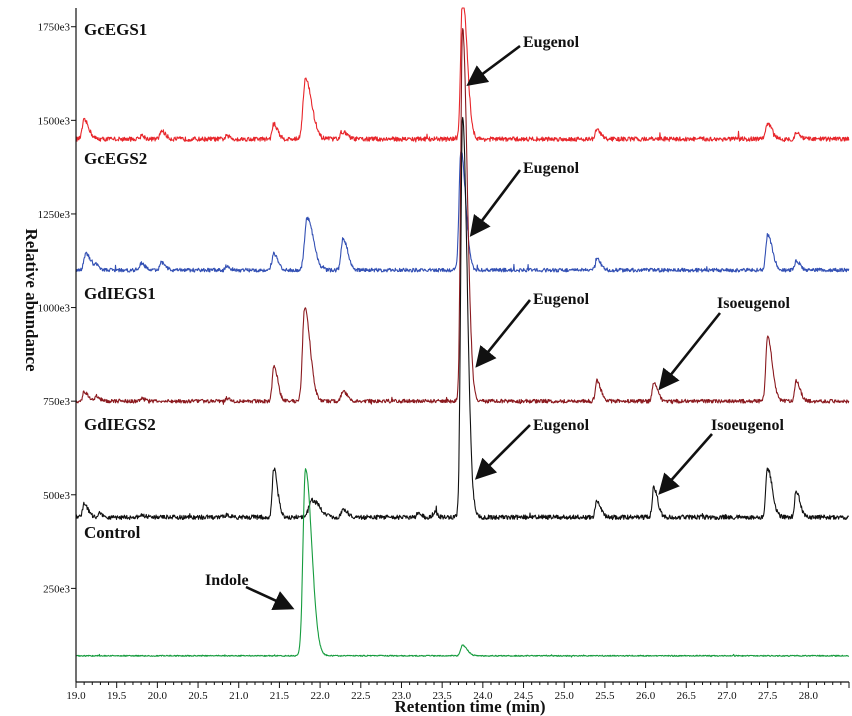  Describe the element at coordinates (483, 696) in the screenshot. I see `x-tick-label: 24.0` at that location.